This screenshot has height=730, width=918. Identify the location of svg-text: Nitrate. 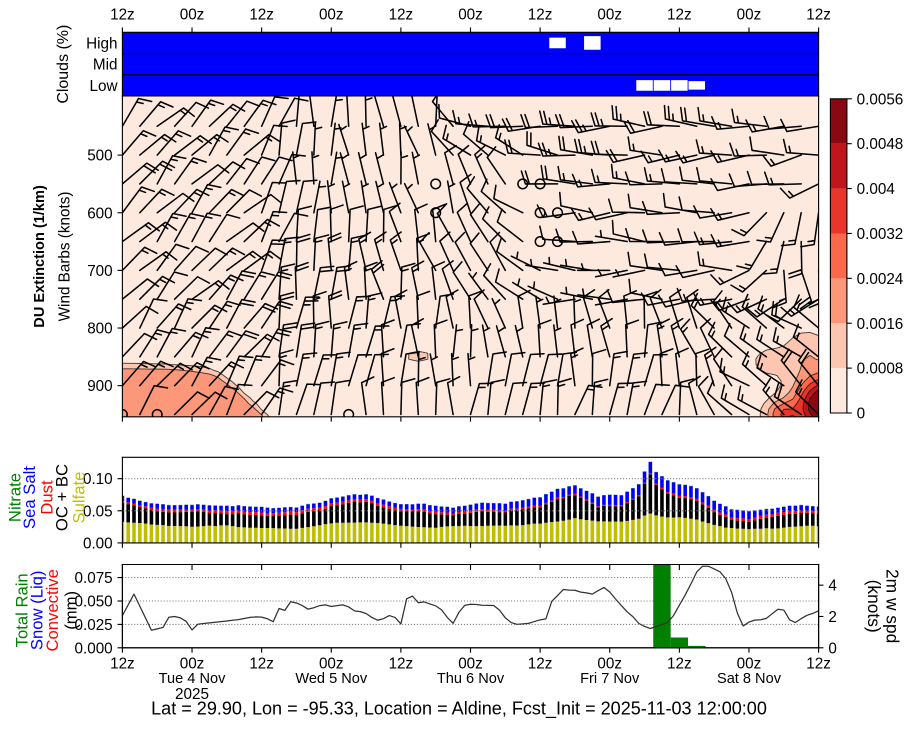
(14, 497).